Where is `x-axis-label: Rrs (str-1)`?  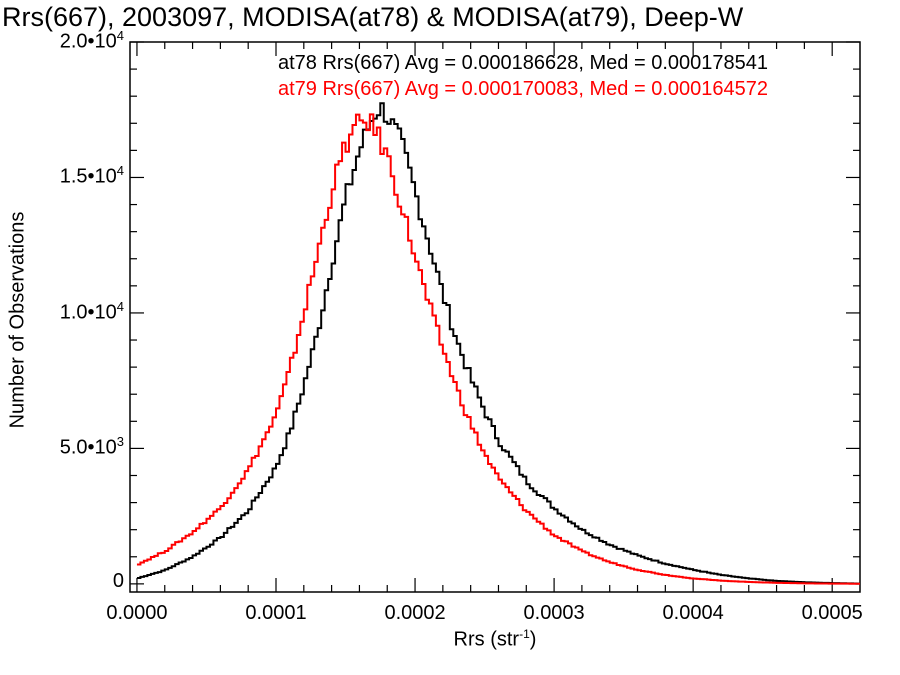
x-axis-label: Rrs (str-1) is located at coordinates (495, 639).